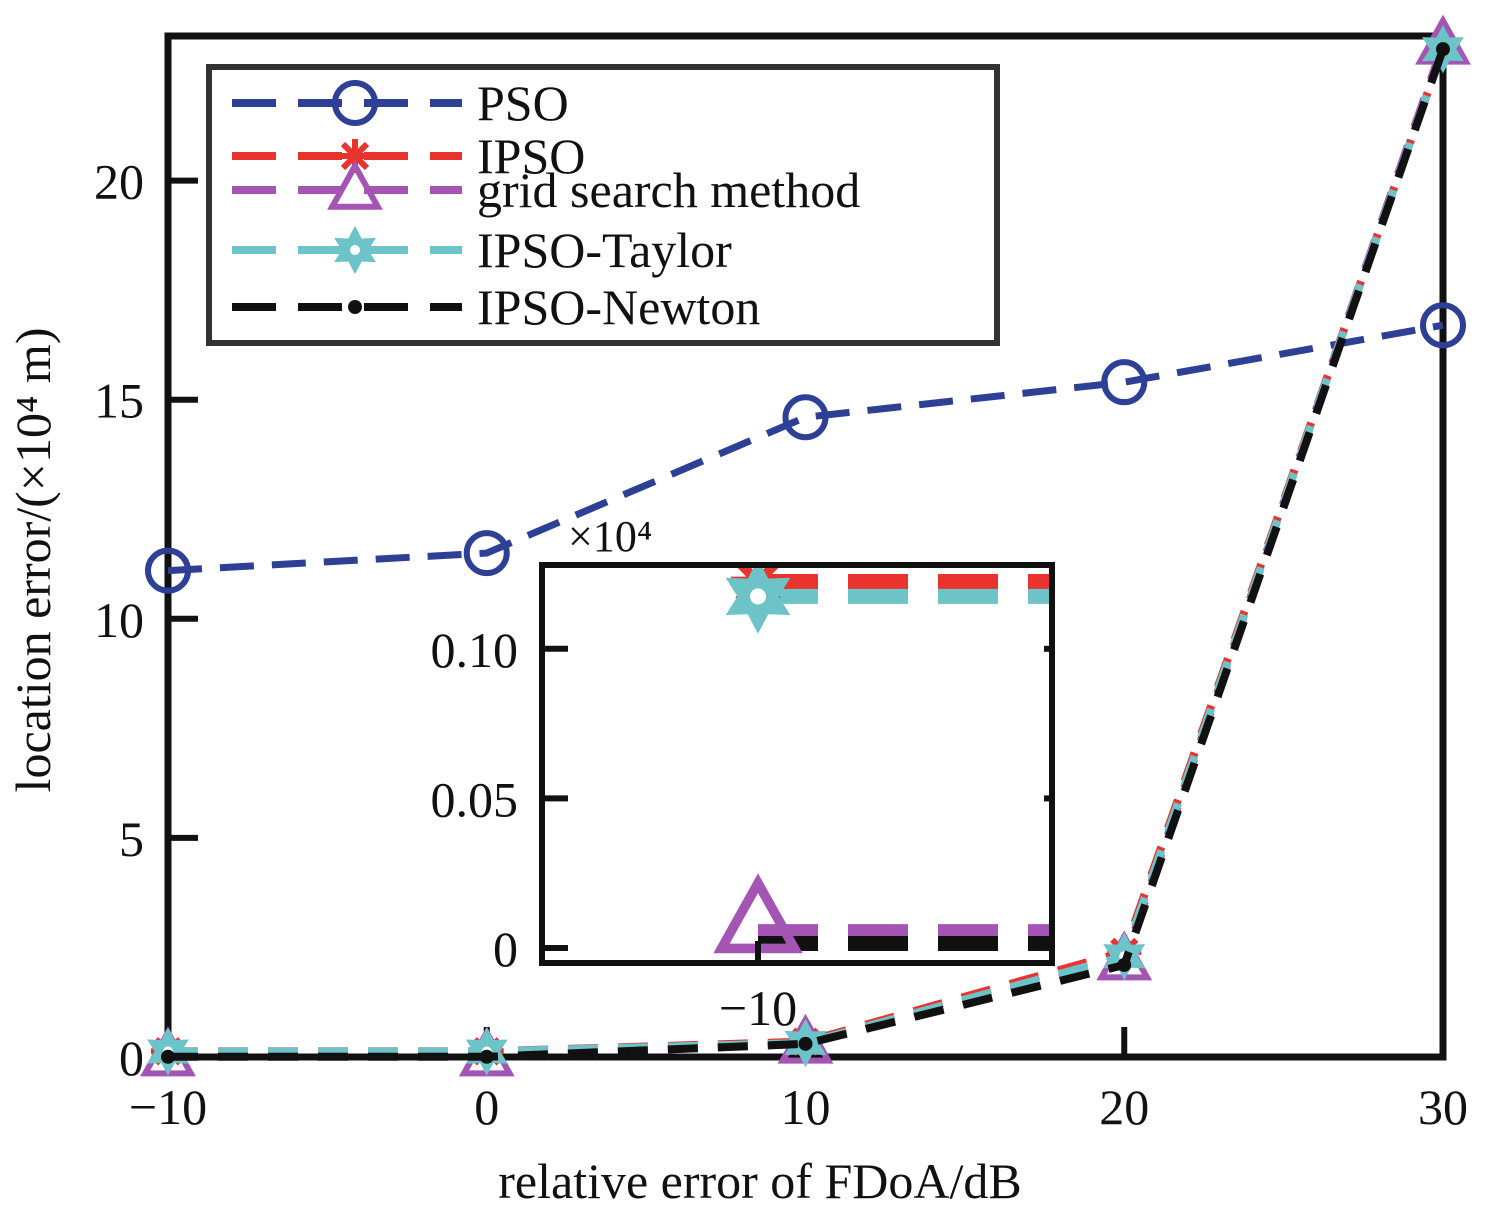  What do you see at coordinates (604, 250) in the screenshot?
I see `legend-label-3: IPSO-Taylor` at bounding box center [604, 250].